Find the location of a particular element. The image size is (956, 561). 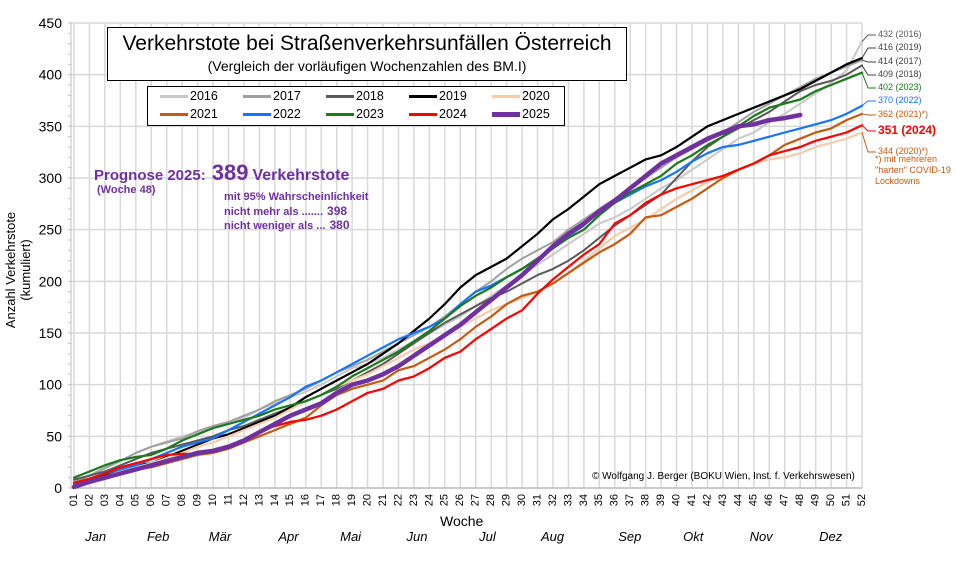

month-label: Sep is located at coordinates (630, 536).